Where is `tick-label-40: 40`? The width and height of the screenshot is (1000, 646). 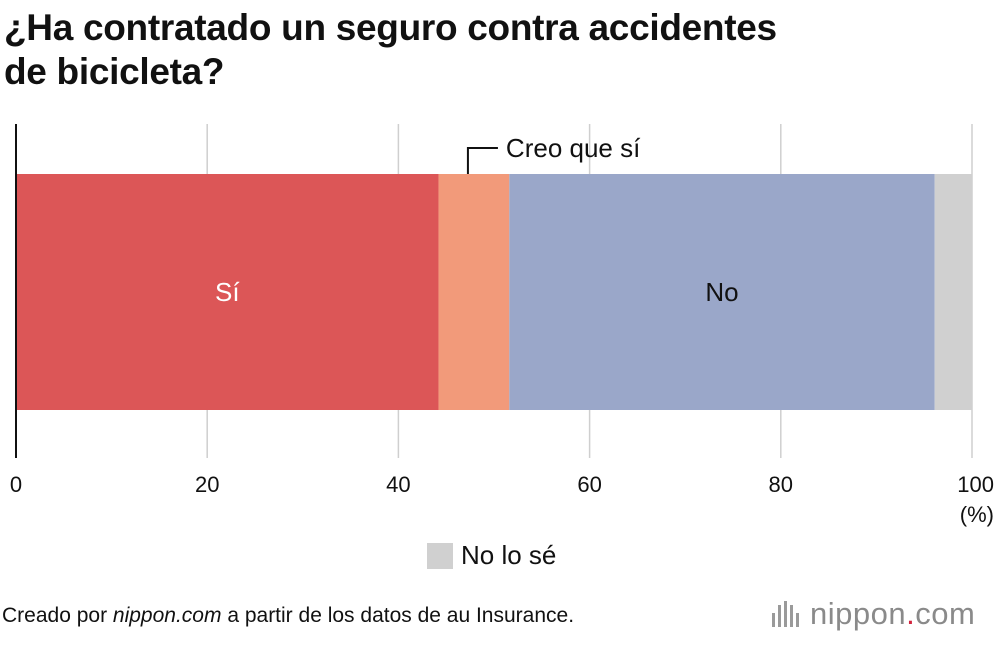 tick-label-40: 40 is located at coordinates (398, 484).